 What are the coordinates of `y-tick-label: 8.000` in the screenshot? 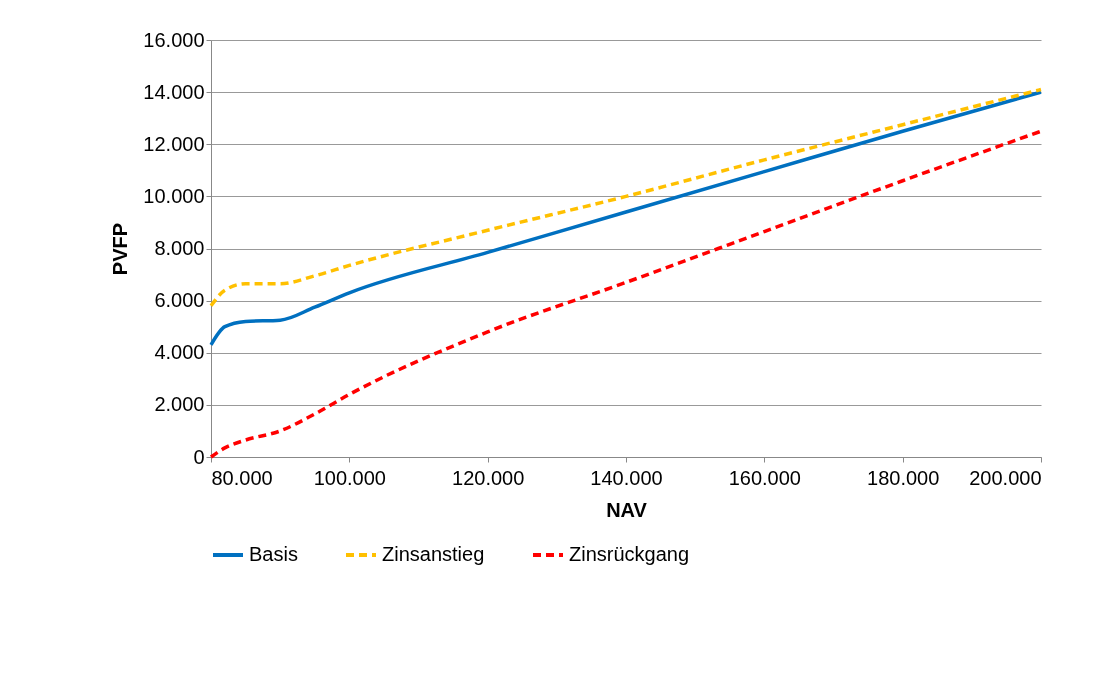 It's located at (179, 248).